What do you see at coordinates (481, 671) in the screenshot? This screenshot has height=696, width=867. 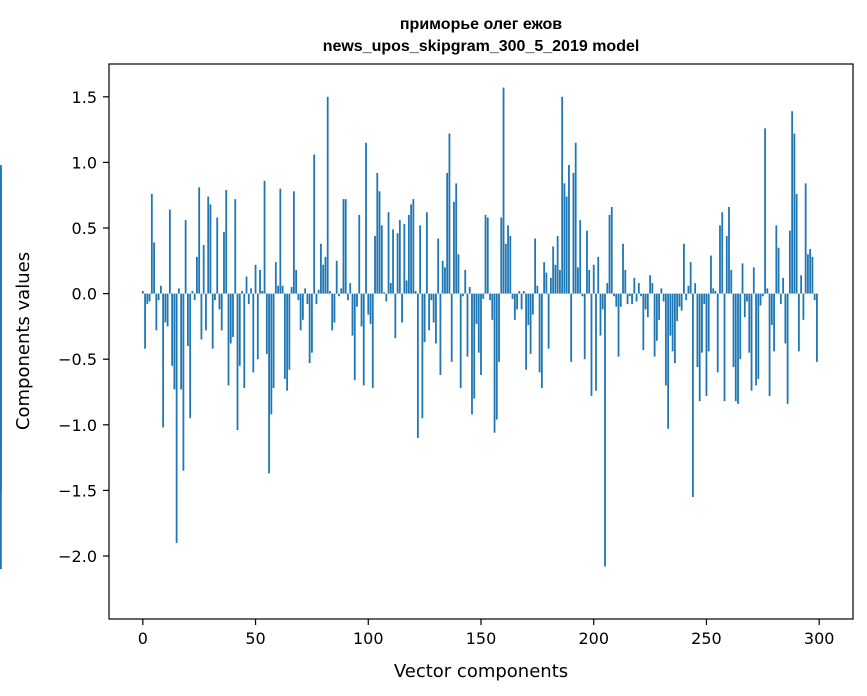 I see `x-axis-label: Vector components` at bounding box center [481, 671].